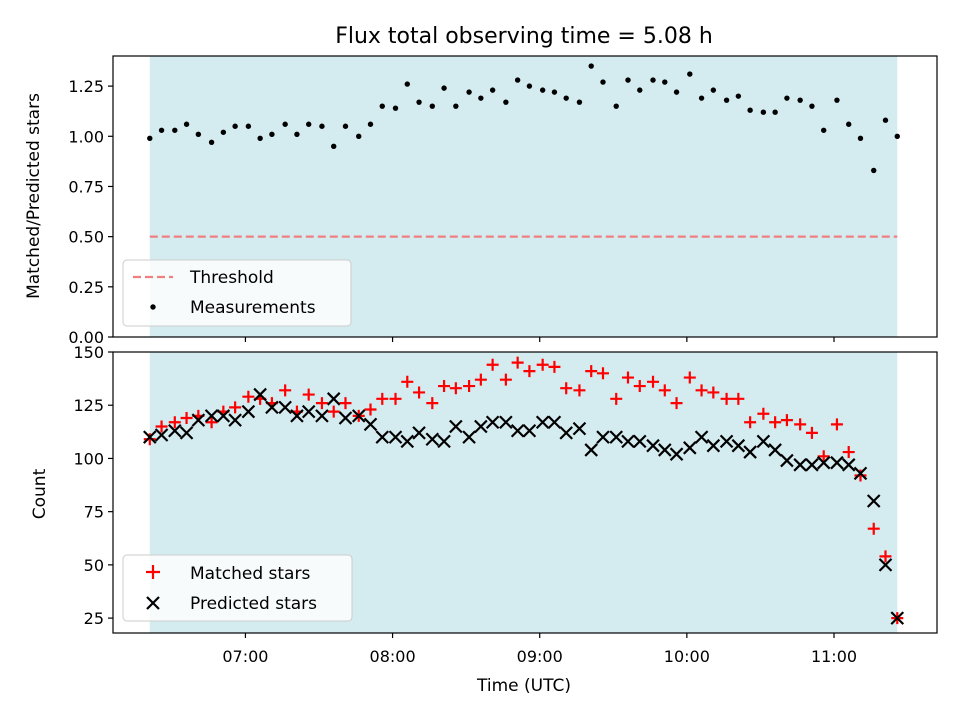  What do you see at coordinates (86, 186) in the screenshot?
I see `y-tick-label: 0.75` at bounding box center [86, 186].